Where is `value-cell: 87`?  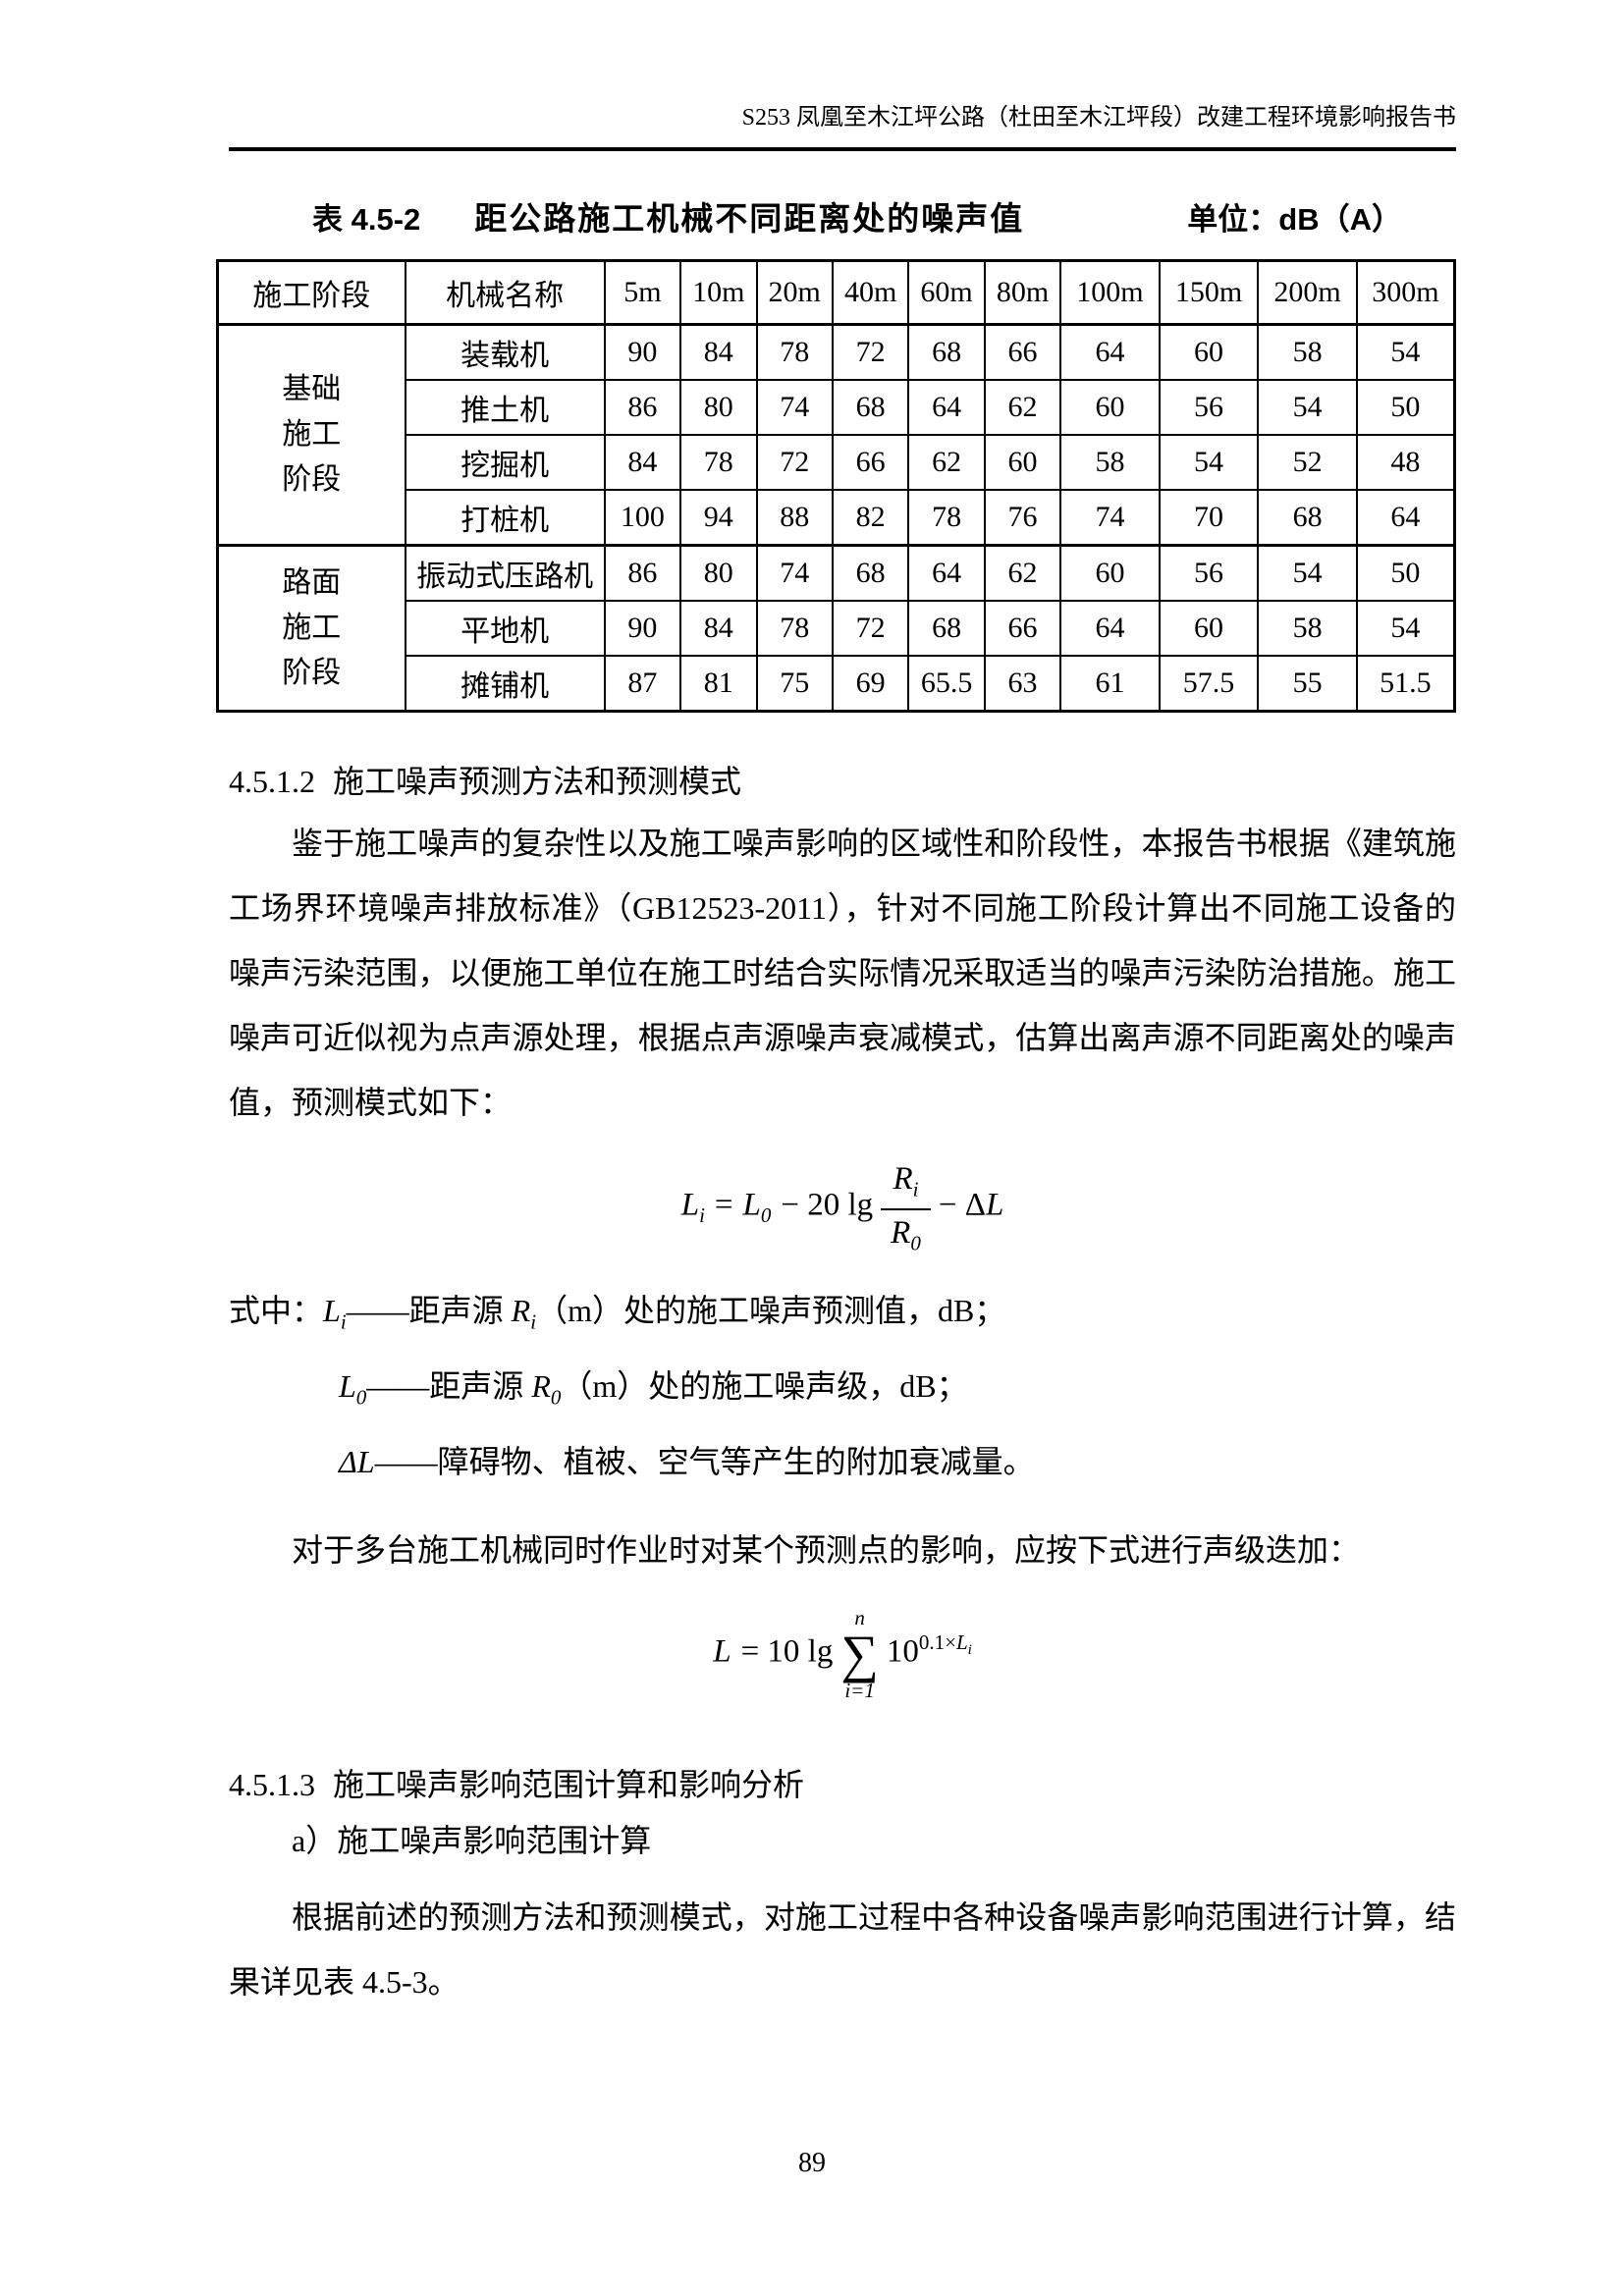 value-cell: 87 is located at coordinates (642, 684).